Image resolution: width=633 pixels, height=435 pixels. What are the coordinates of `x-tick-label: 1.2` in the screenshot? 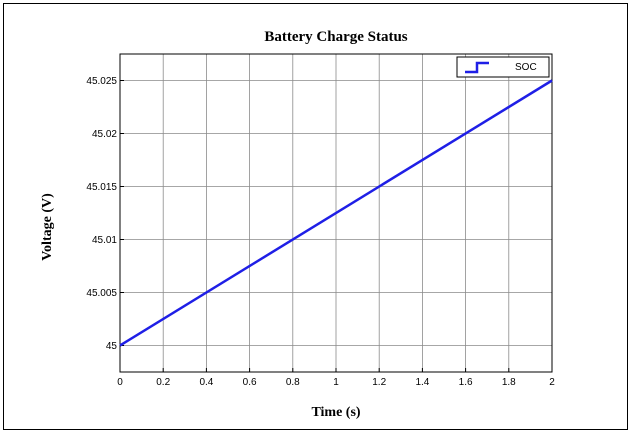 It's located at (379, 382).